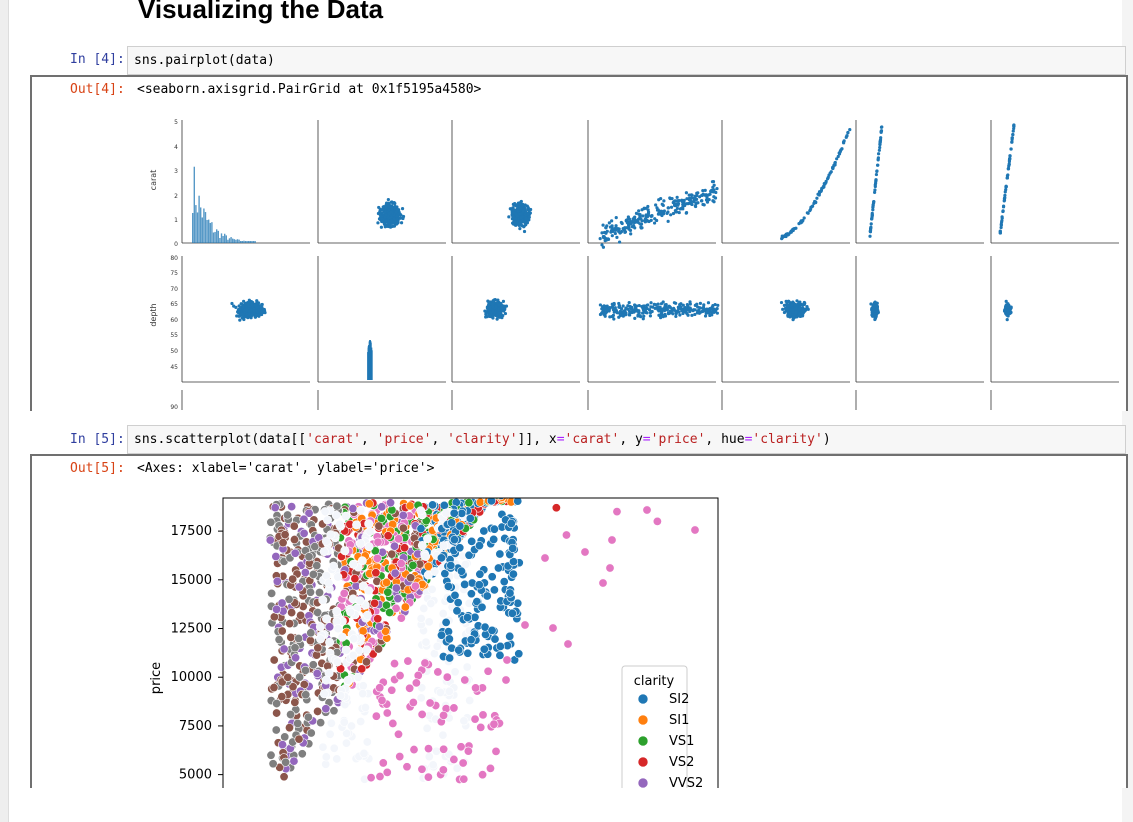  I want to click on code-cell-4: sns.pairplot(data), so click(626, 60).